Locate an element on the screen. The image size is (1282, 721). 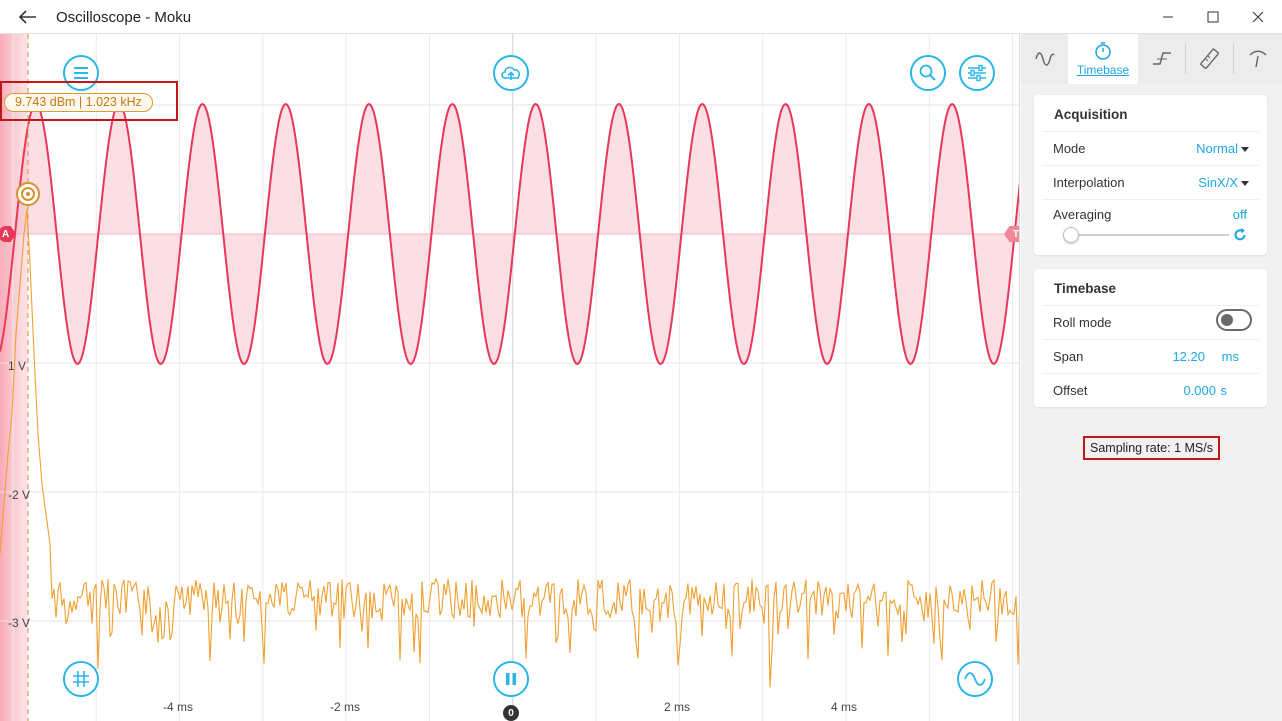
interpolation-dropdown: SinX/X is located at coordinates (1218, 182).